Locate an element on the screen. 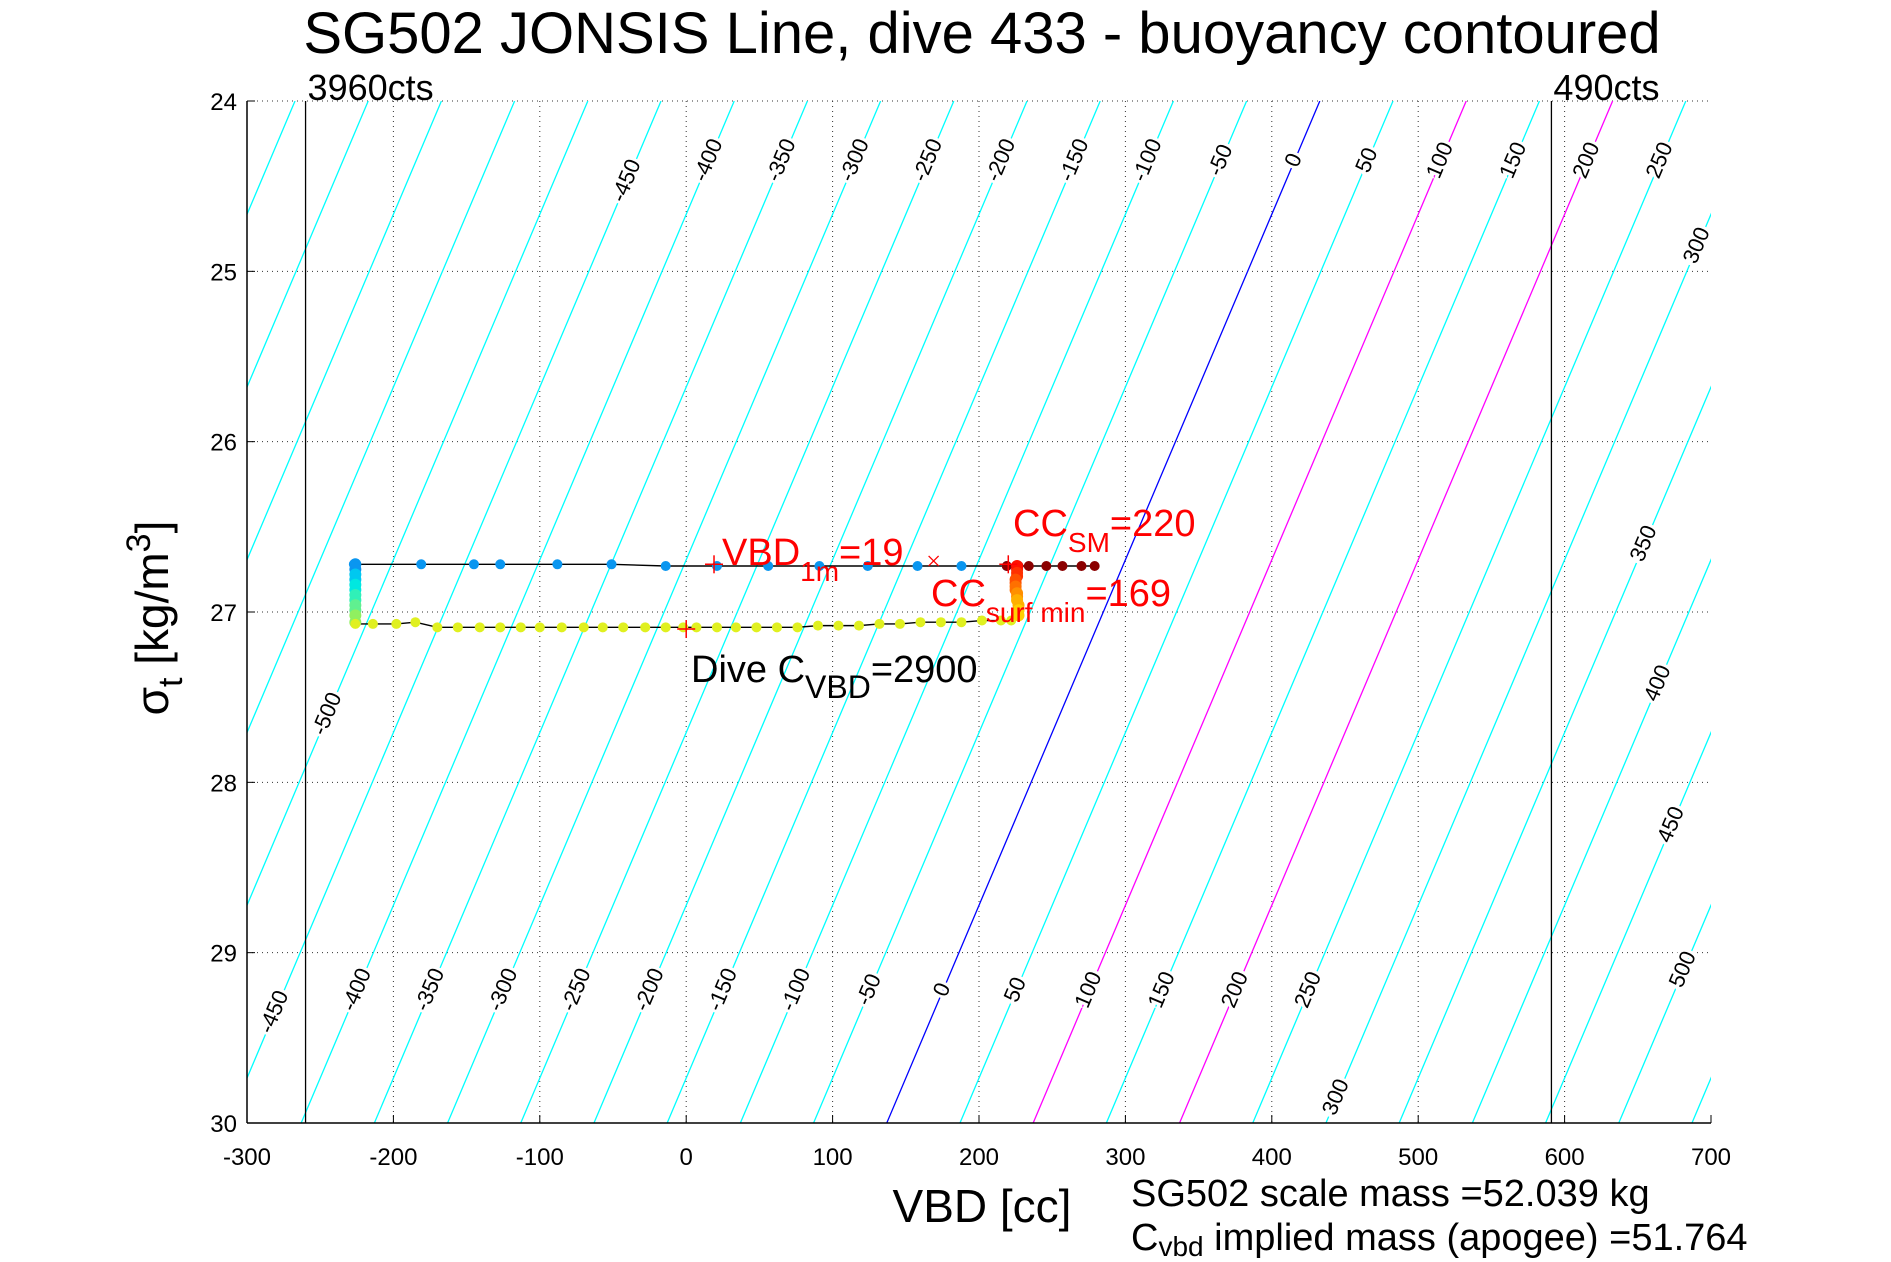 Image resolution: width=1891 pixels, height=1262 pixels. y-label-symbol: σ is located at coordinates (152, 701).